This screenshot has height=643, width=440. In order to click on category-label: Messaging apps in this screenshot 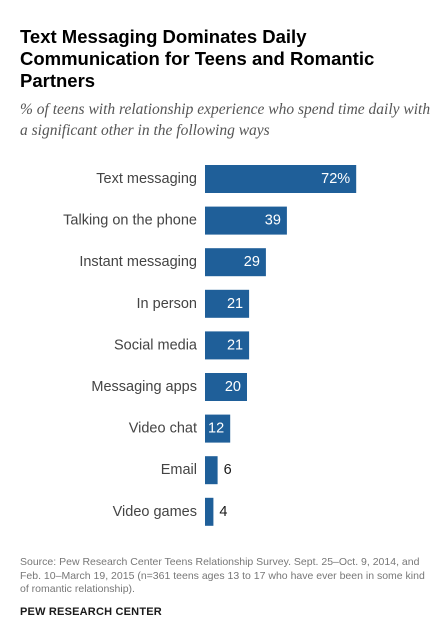, I will do `click(144, 387)`.